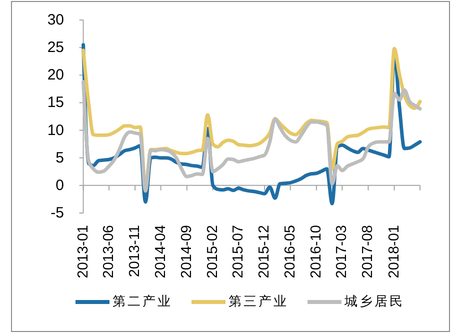  Describe the element at coordinates (290, 251) in the screenshot. I see `x-tick-label: 2016-05` at that location.